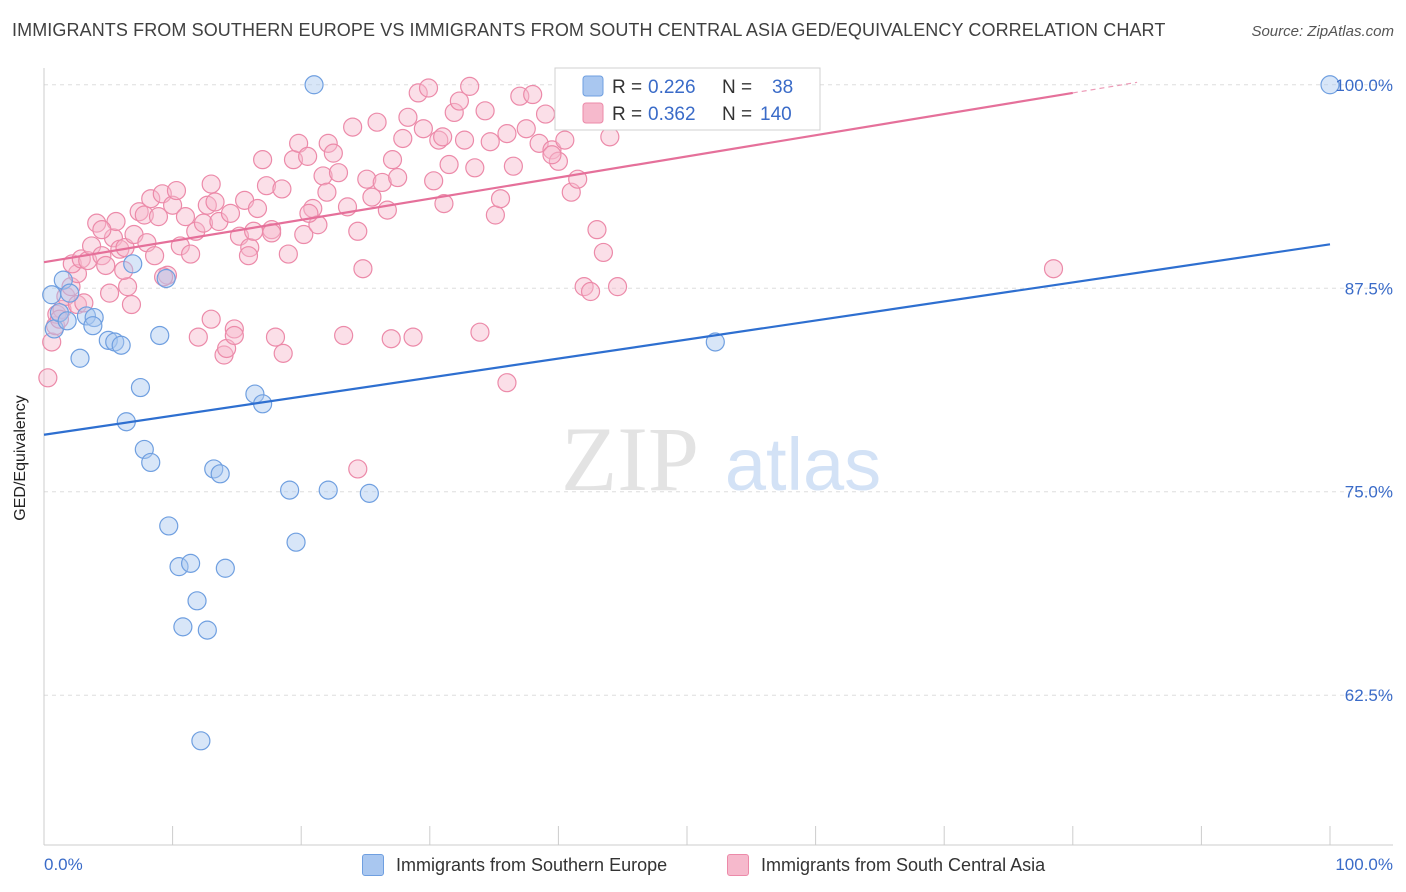 This screenshot has width=1406, height=892. Describe the element at coordinates (373, 865) in the screenshot. I see `bottom-legend-swatch-blue` at that location.